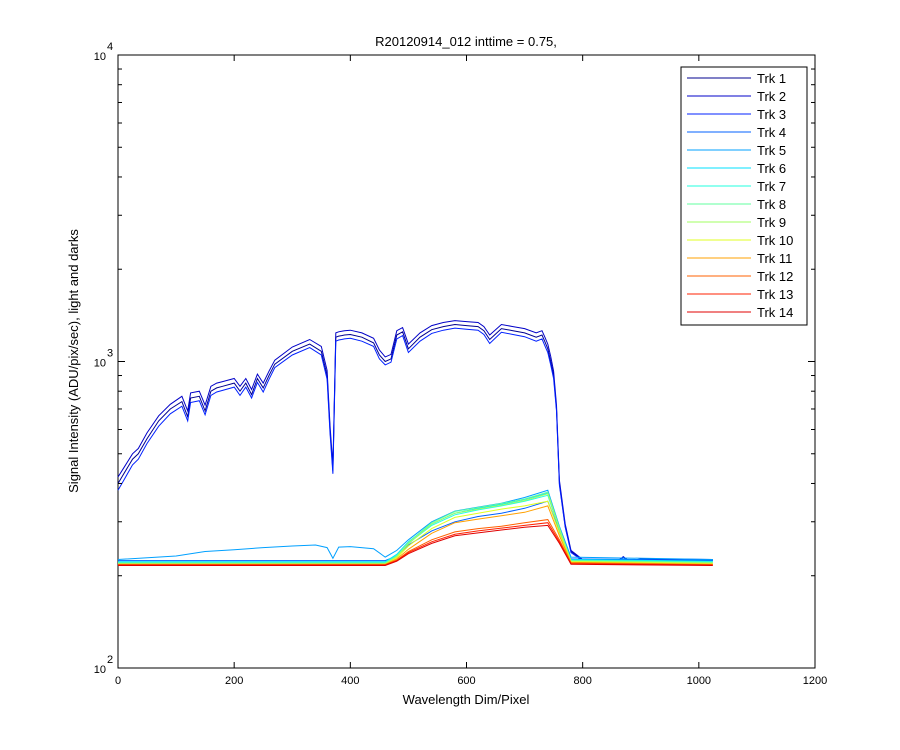 The width and height of the screenshot is (900, 750). Describe the element at coordinates (775, 312) in the screenshot. I see `legend-label-trk-14: Trk 14` at that location.